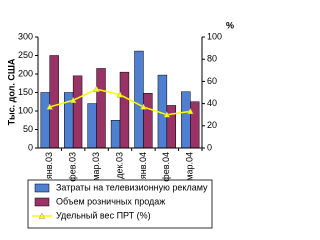 This screenshot has height=240, width=320. What do you see at coordinates (212, 125) in the screenshot?
I see `y2-tick-label: 20` at bounding box center [212, 125].